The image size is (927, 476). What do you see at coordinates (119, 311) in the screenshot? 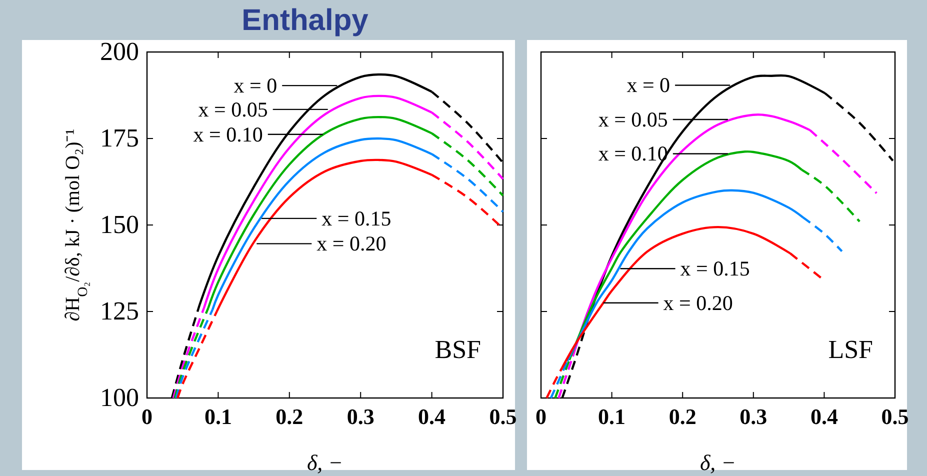
I see `y-tick-label: 125` at bounding box center [119, 311].